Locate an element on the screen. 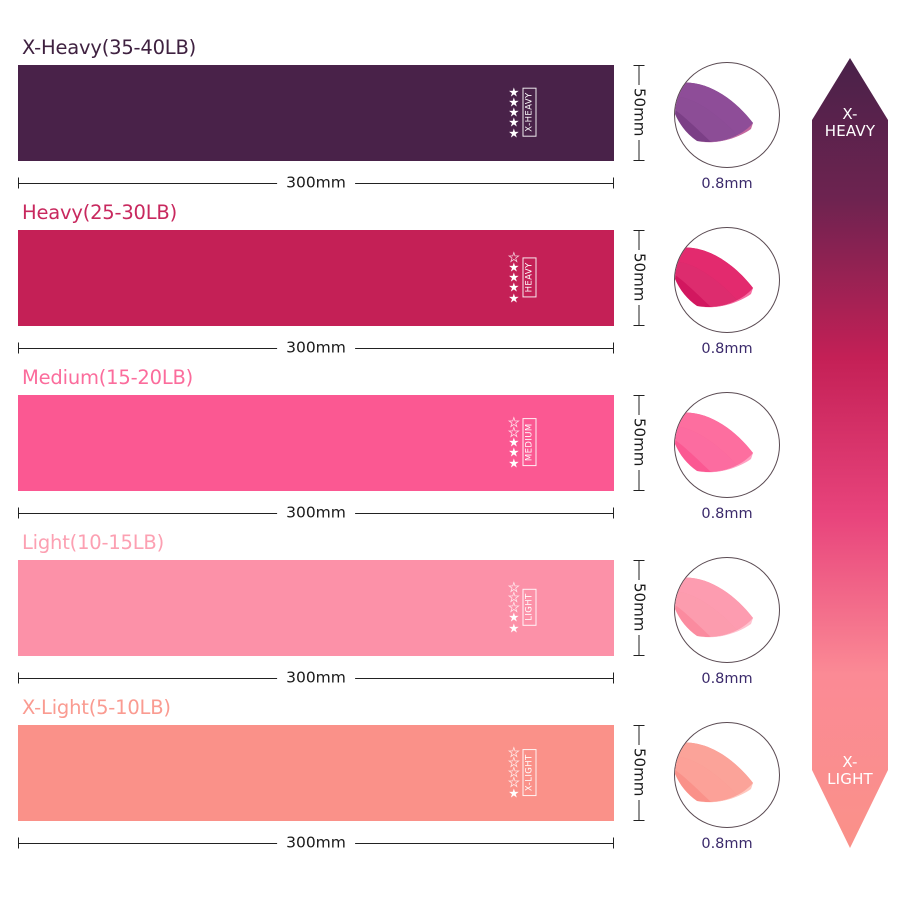 The image size is (900, 900). thickness-callout-x-heavy: 0.8mm is located at coordinates (727, 127).